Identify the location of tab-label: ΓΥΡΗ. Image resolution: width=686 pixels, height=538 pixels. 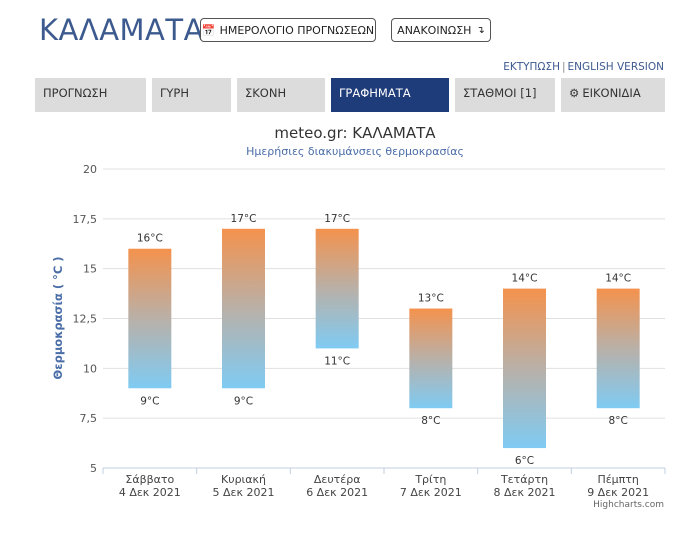
(175, 93).